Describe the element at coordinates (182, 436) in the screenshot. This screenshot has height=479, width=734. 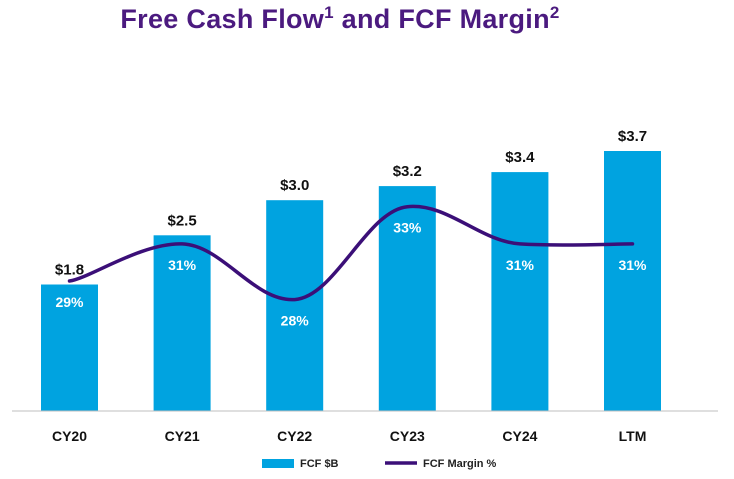
I see `x-tick-label: CY21` at that location.